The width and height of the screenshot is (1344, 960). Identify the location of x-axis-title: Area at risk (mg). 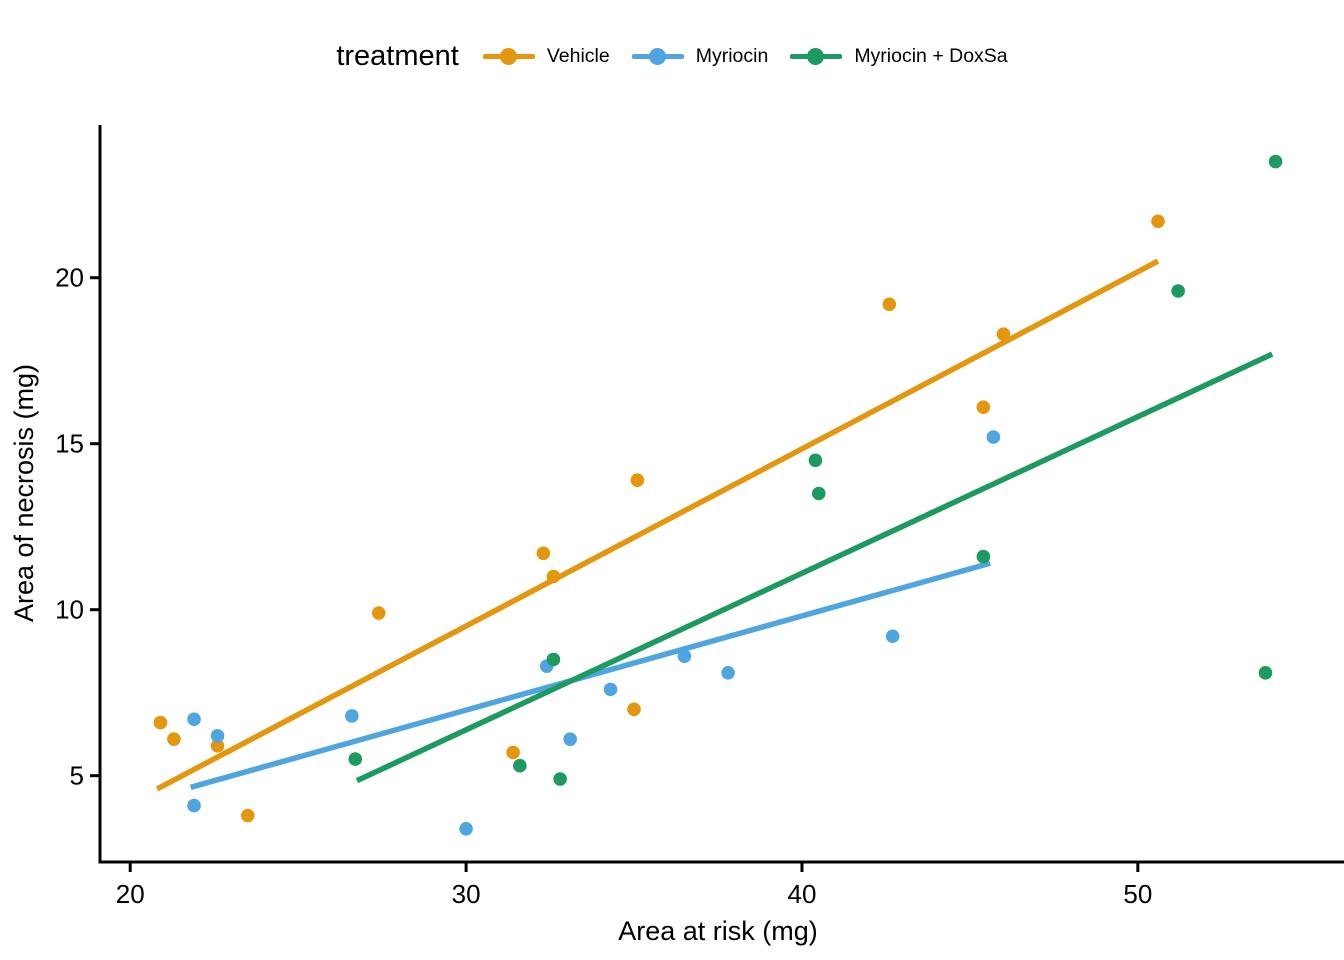
(718, 931).